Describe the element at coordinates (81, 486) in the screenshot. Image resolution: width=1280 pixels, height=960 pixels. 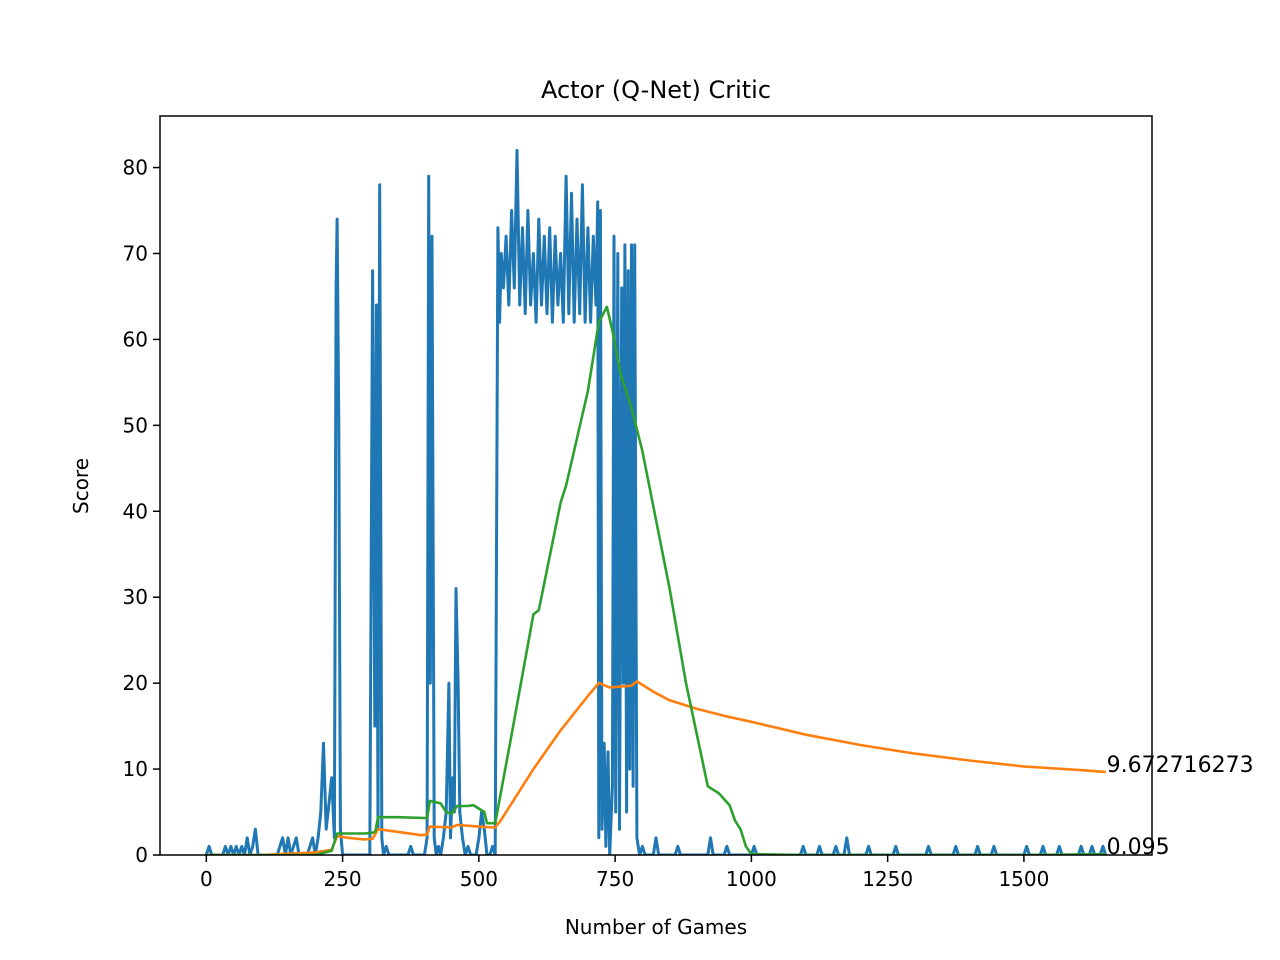
I see `y-axis-label: Score` at that location.